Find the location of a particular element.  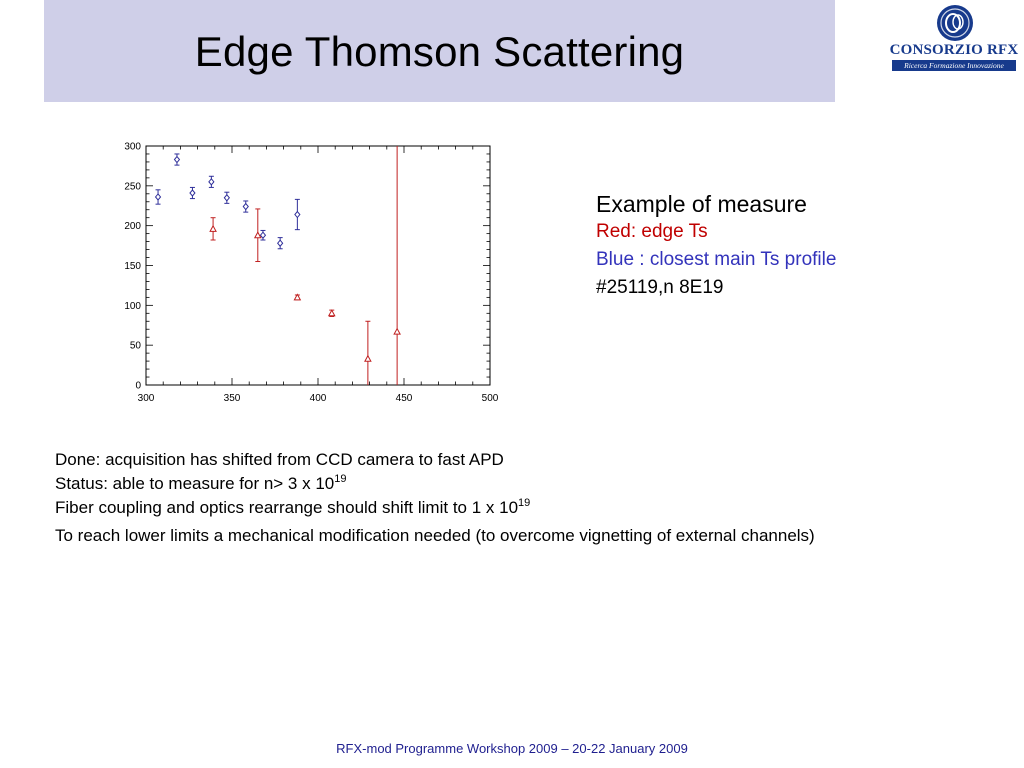

note-status: Status: able to measure for n> 3 x 1019 is located at coordinates (201, 483).